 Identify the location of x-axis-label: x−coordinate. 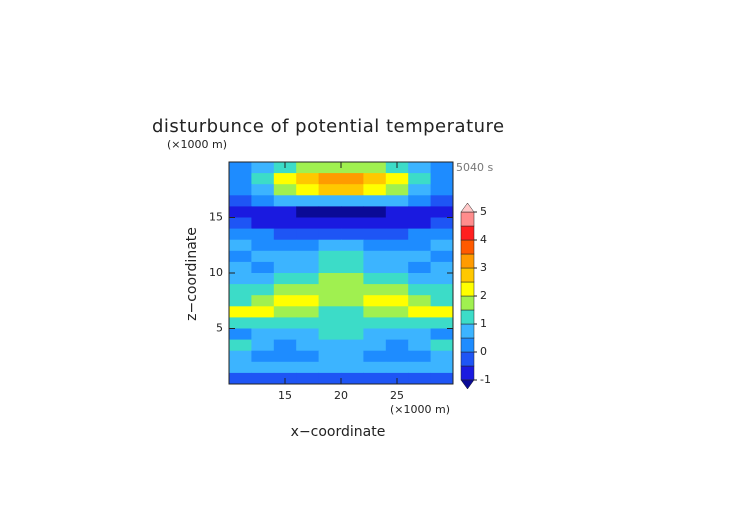
(338, 432).